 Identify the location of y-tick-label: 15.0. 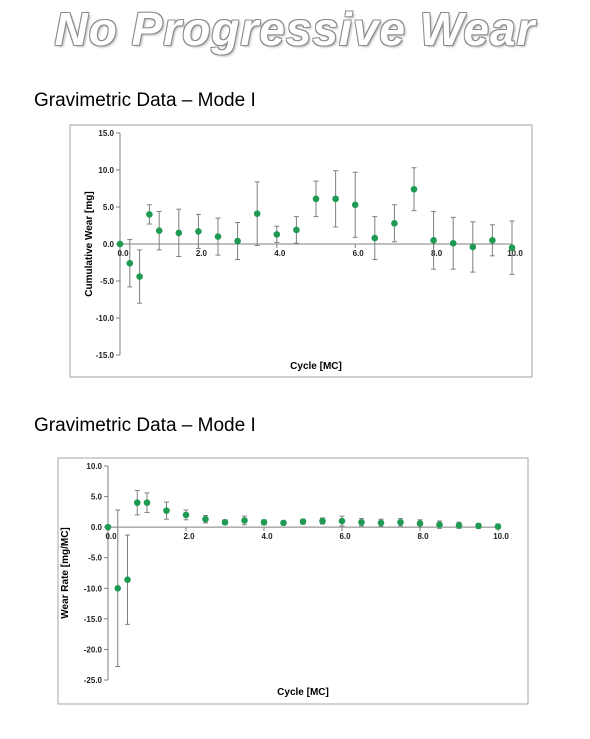
(106, 133).